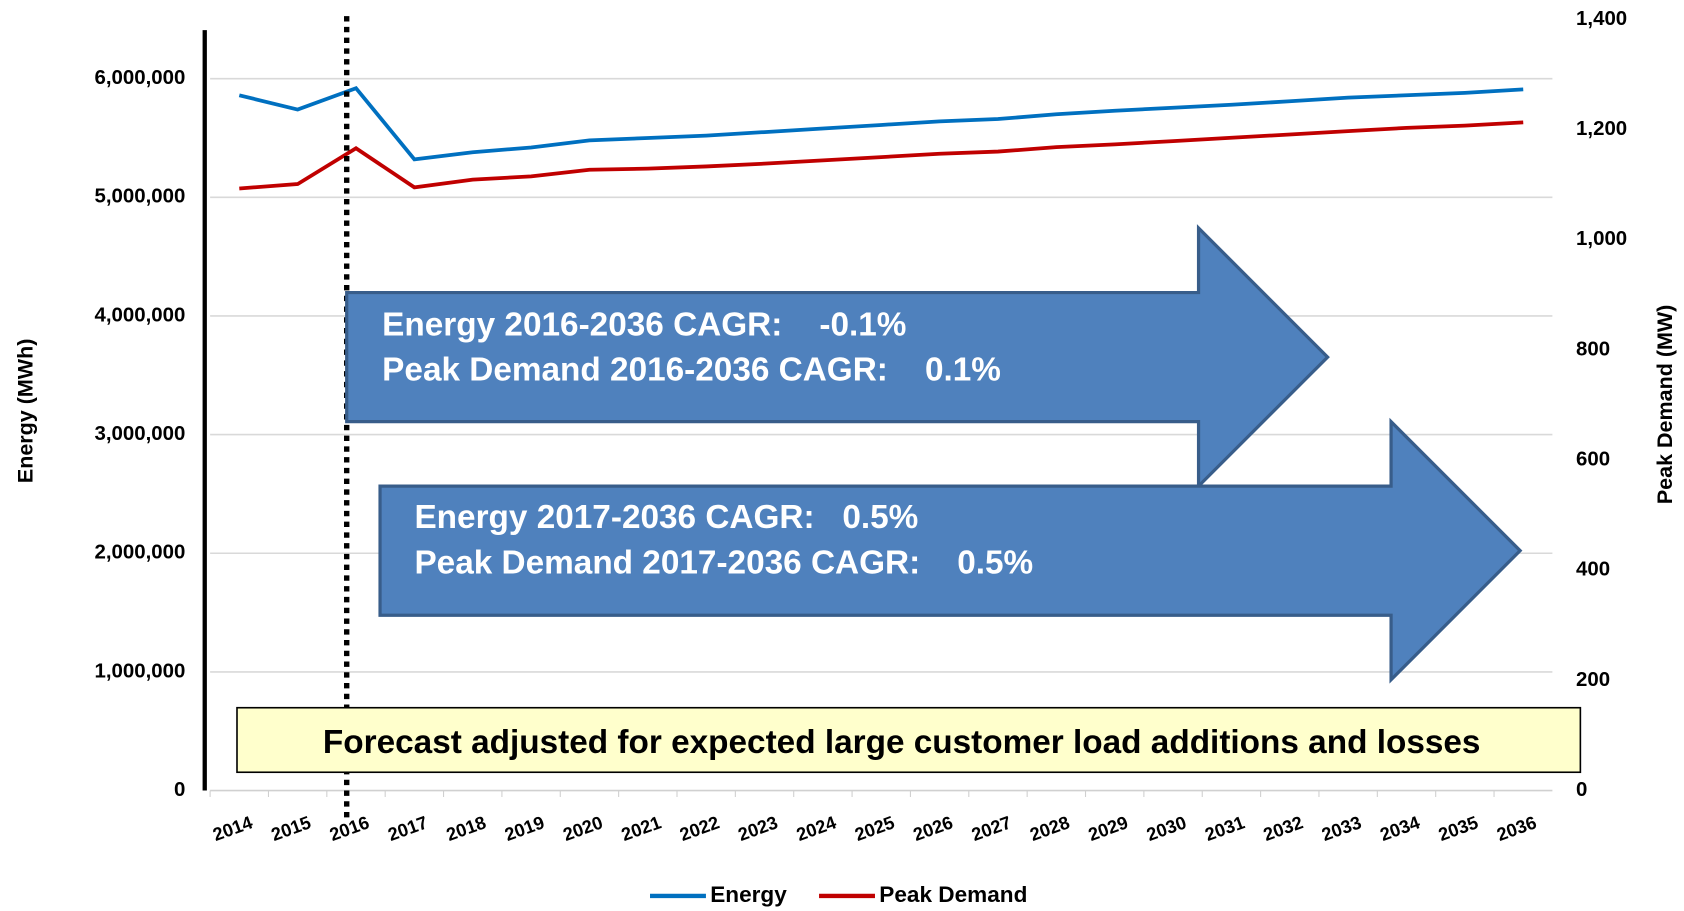 This screenshot has height=911, width=1684. I want to click on x-tick-label: 2027, so click(991, 828).